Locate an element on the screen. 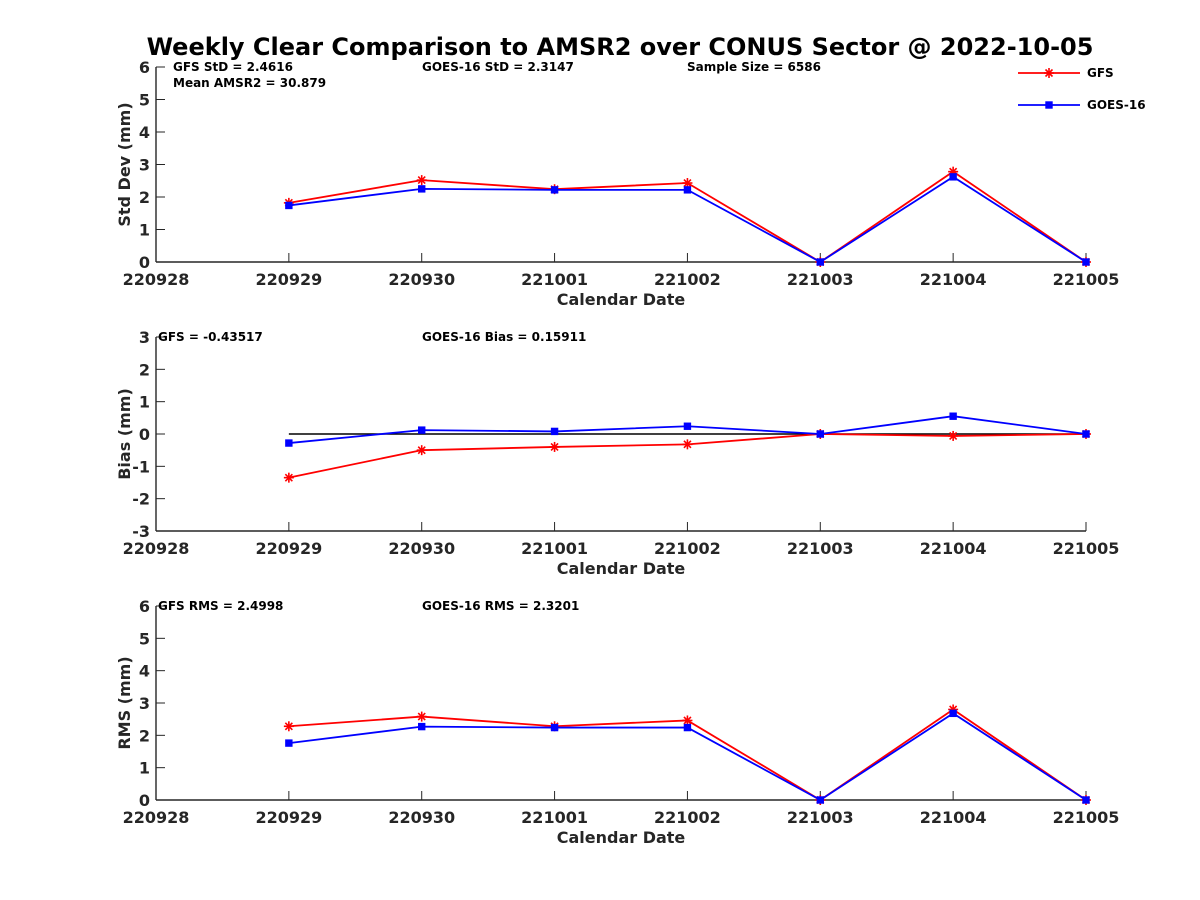 This screenshot has width=1200, height=900. stat-annotation: GOES-16 StD = 2.3147 is located at coordinates (498, 67).